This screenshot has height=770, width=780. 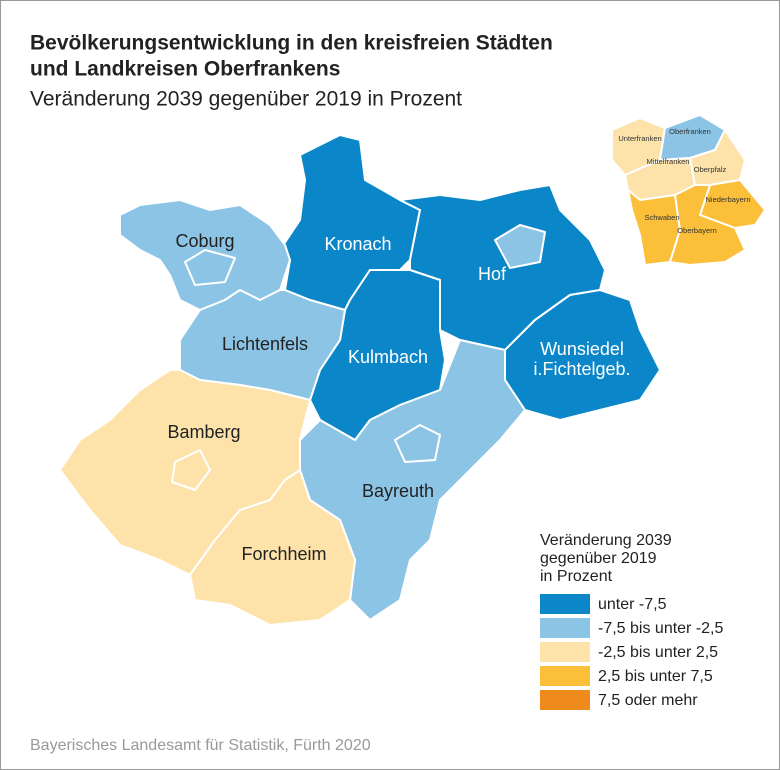 I want to click on region-label: i.Fichtelgeb., so click(x=581, y=369).